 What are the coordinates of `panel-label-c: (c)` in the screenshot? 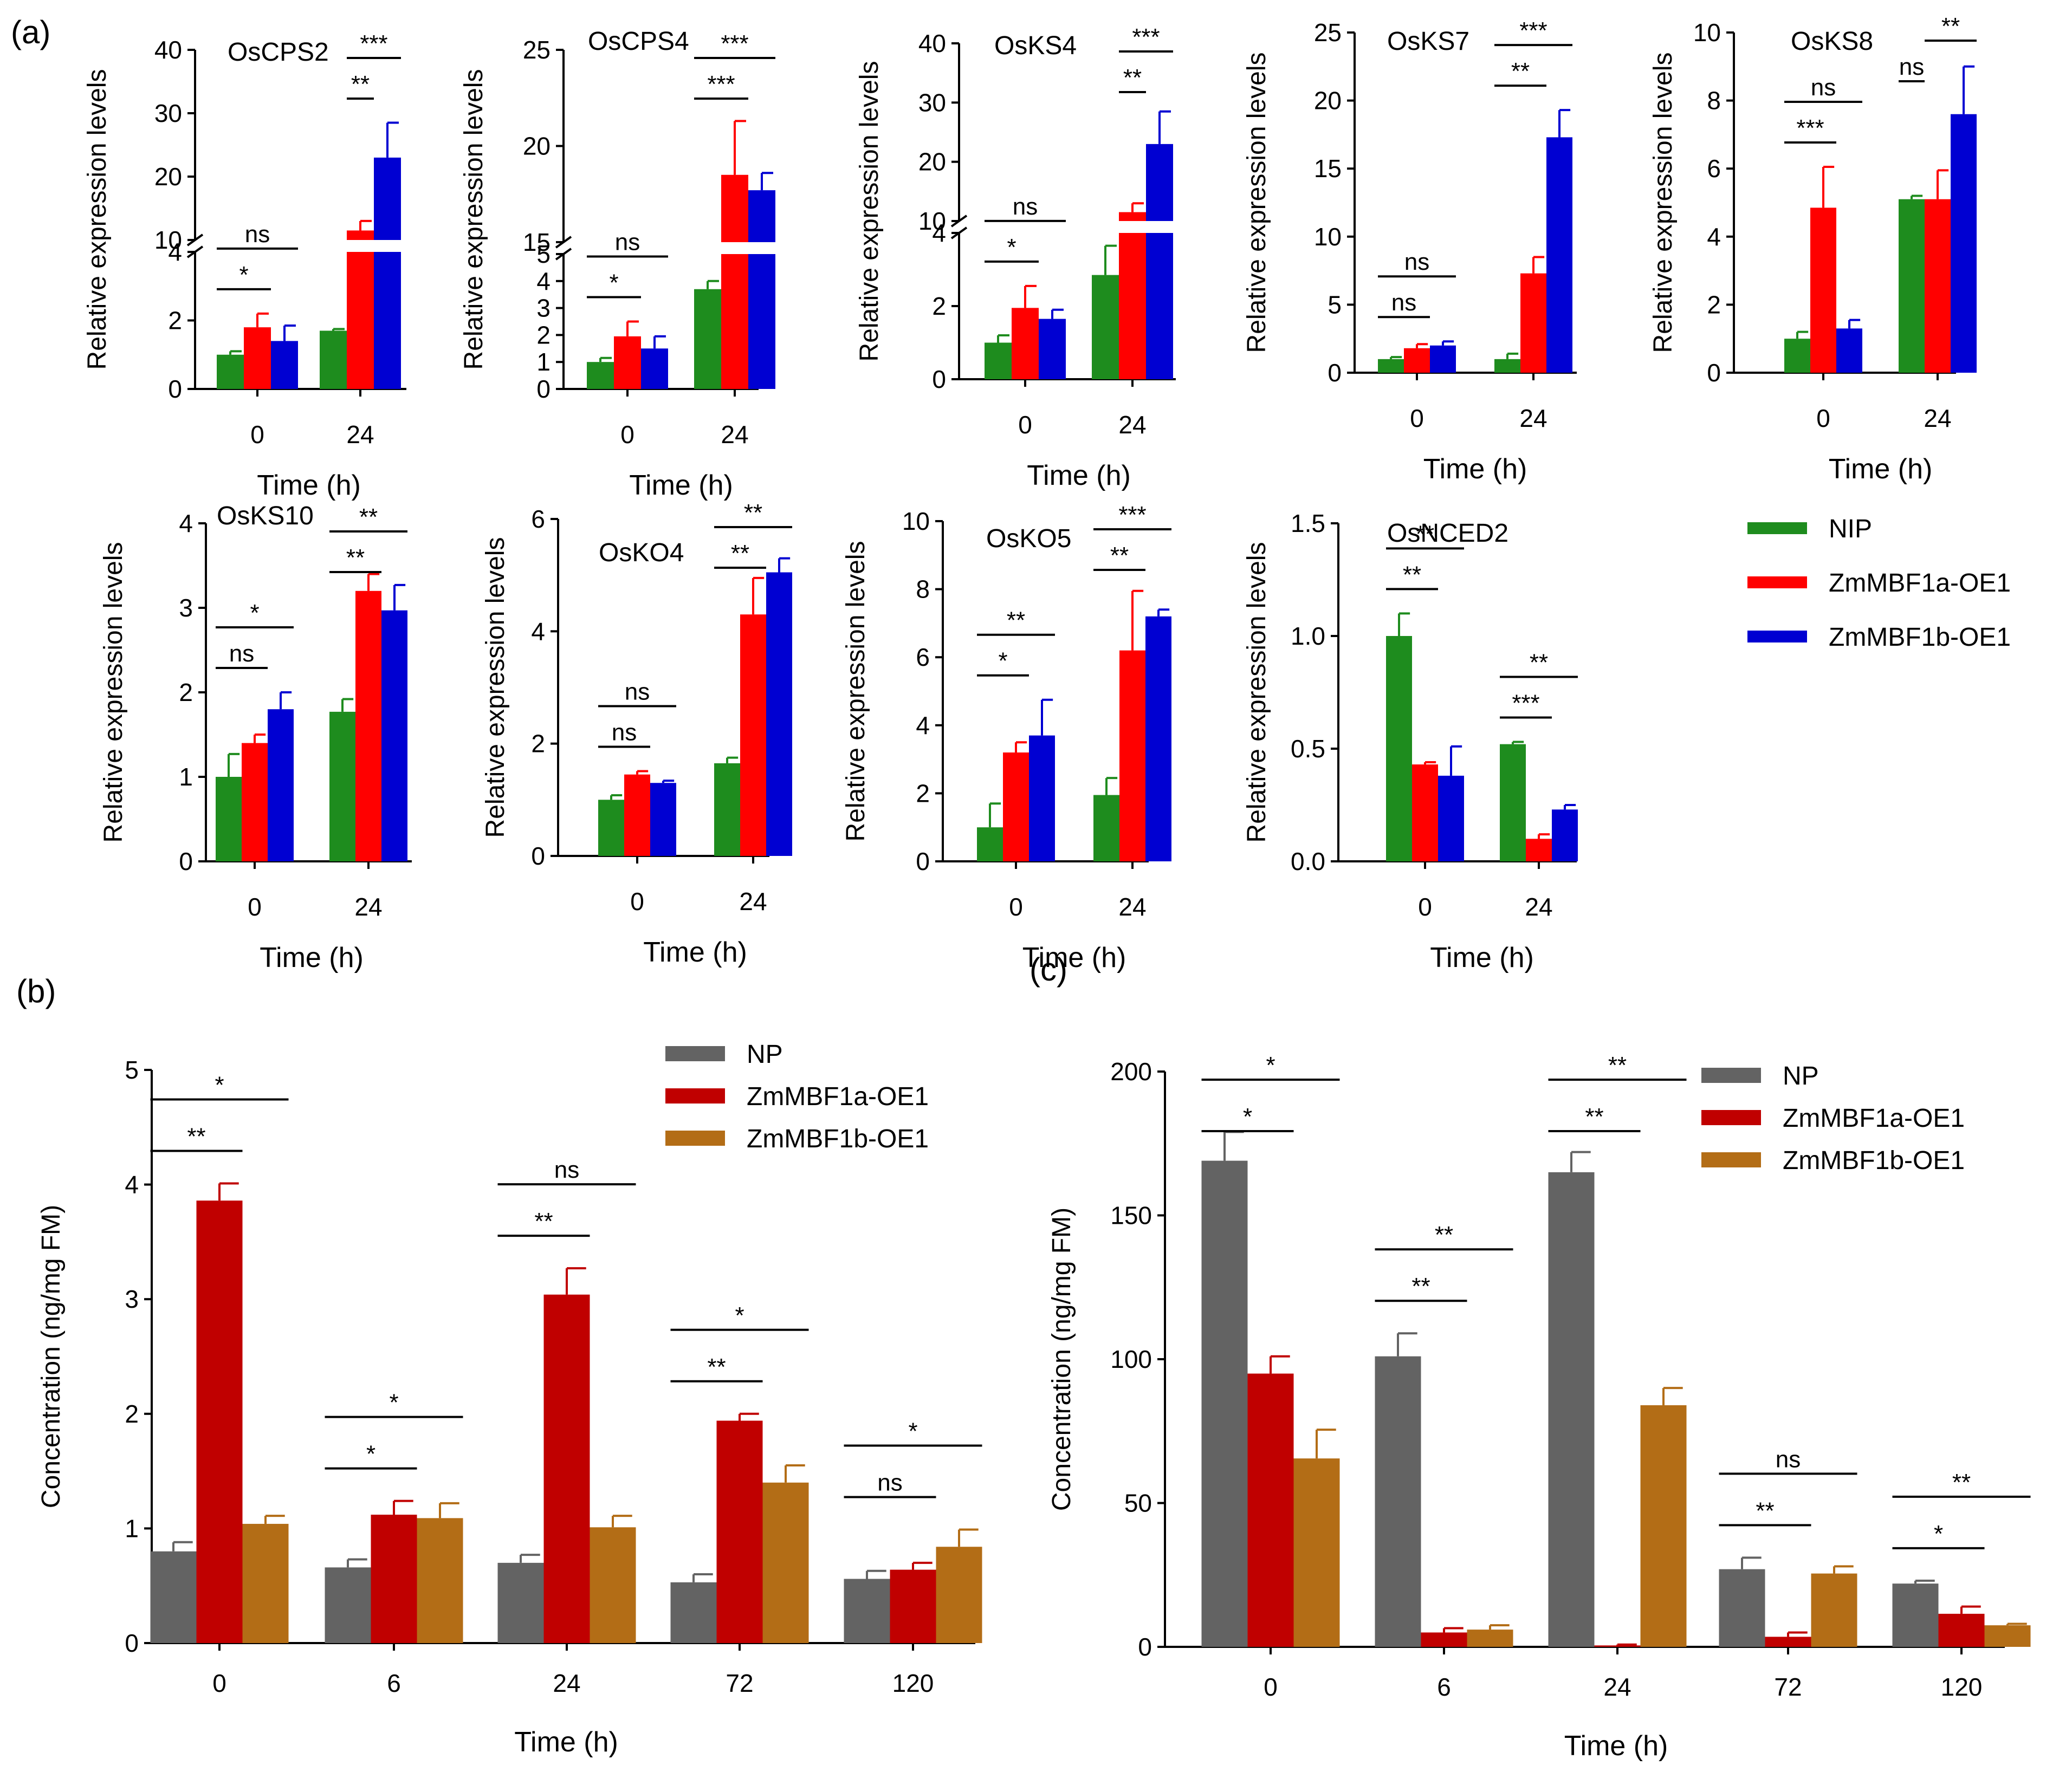 It's located at (1048, 969).